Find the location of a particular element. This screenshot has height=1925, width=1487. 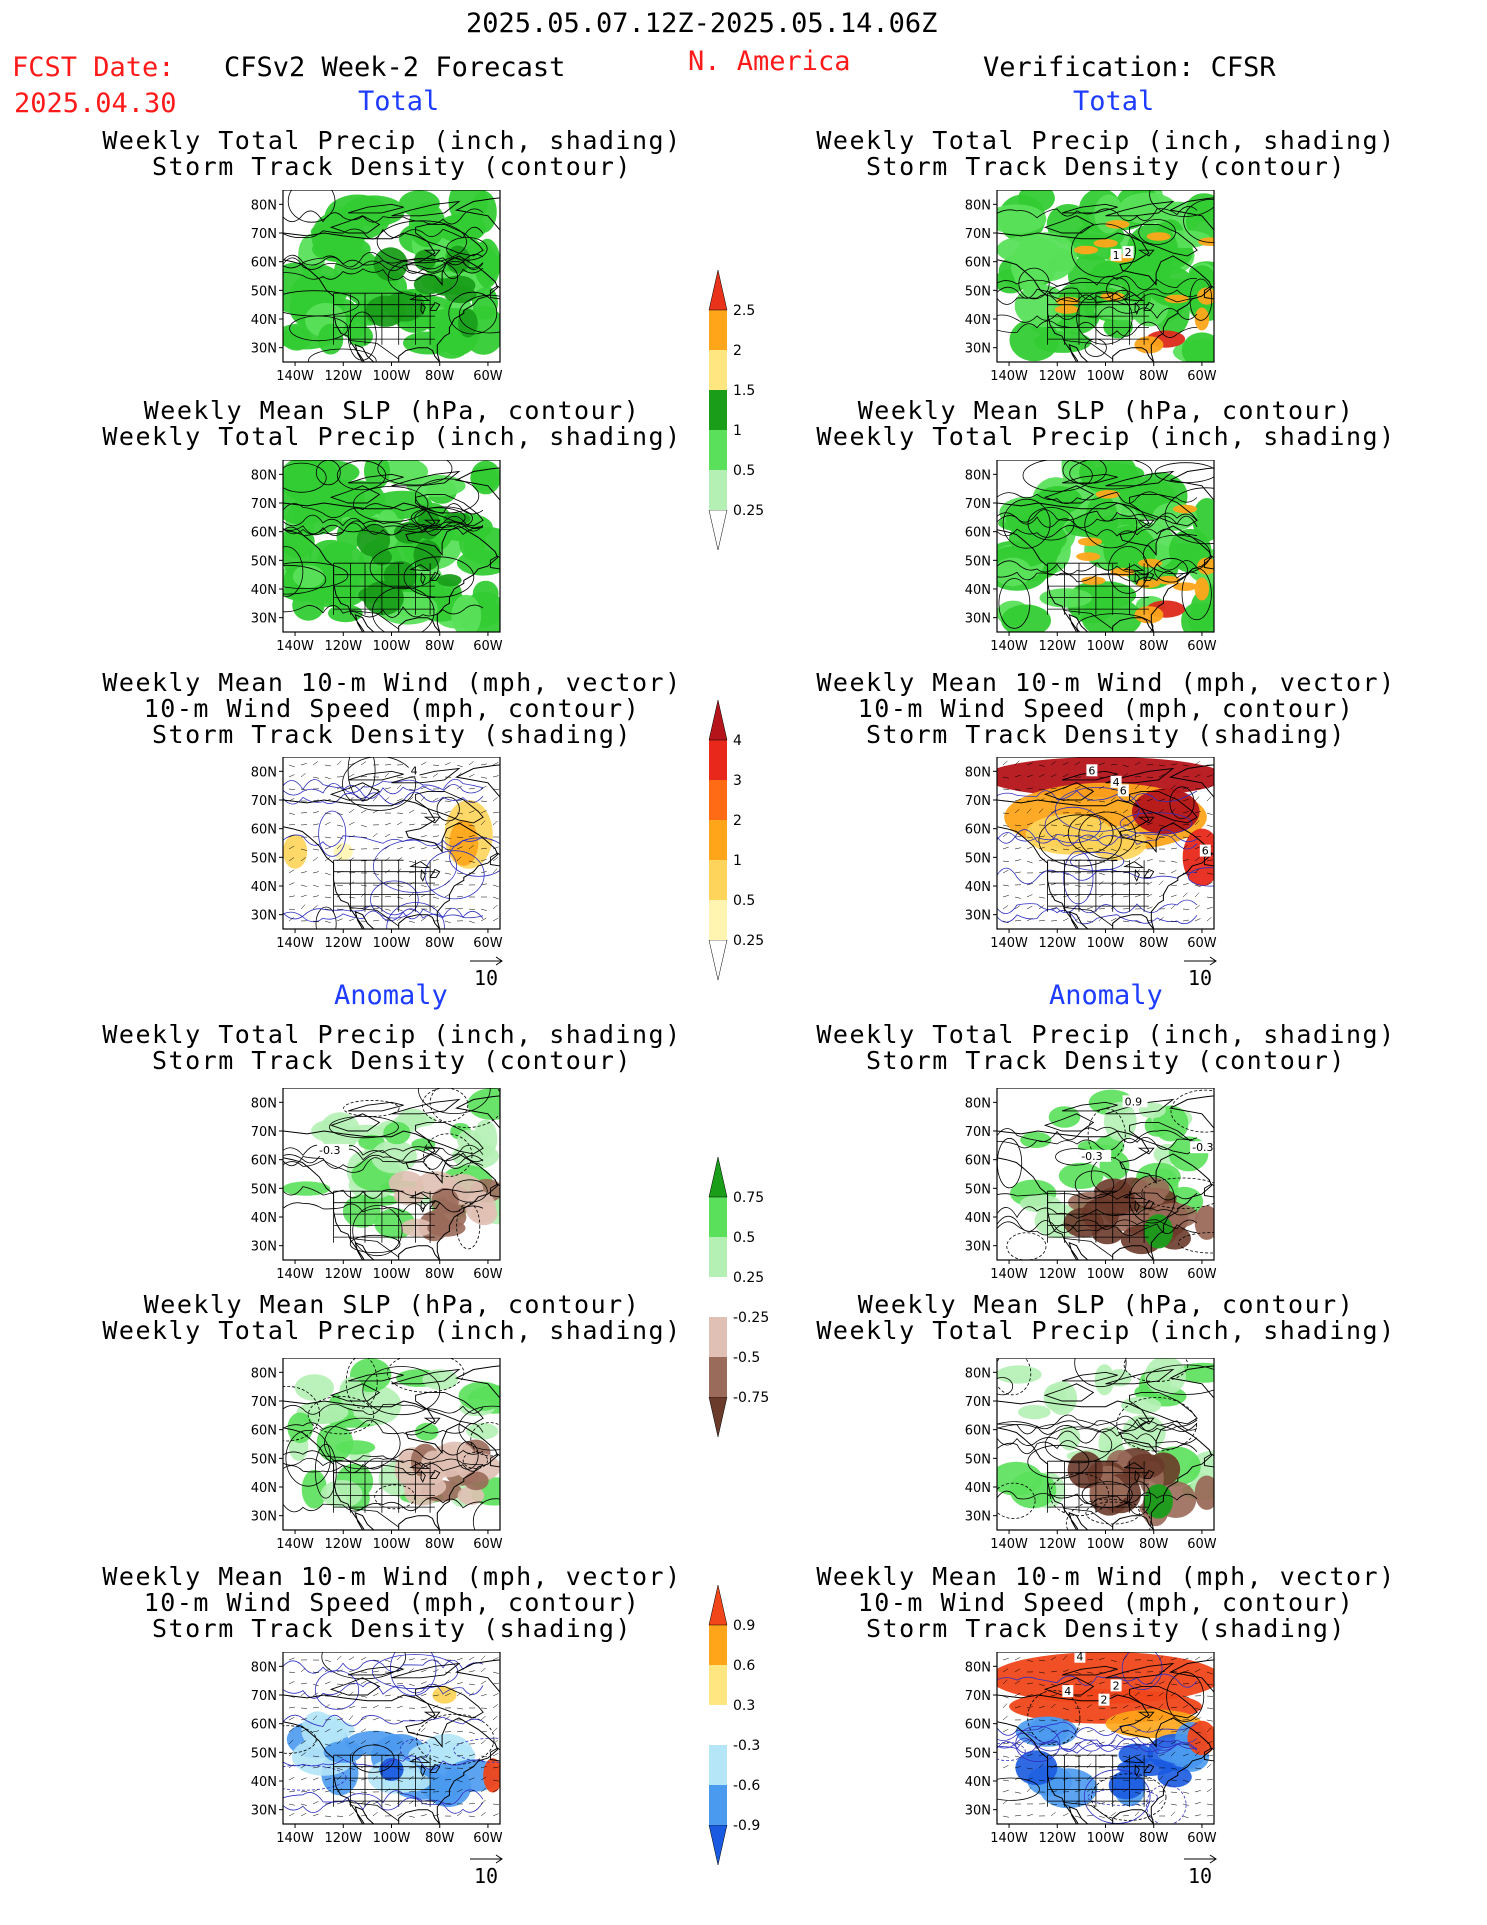

section-total-right: Total is located at coordinates (1114, 101).